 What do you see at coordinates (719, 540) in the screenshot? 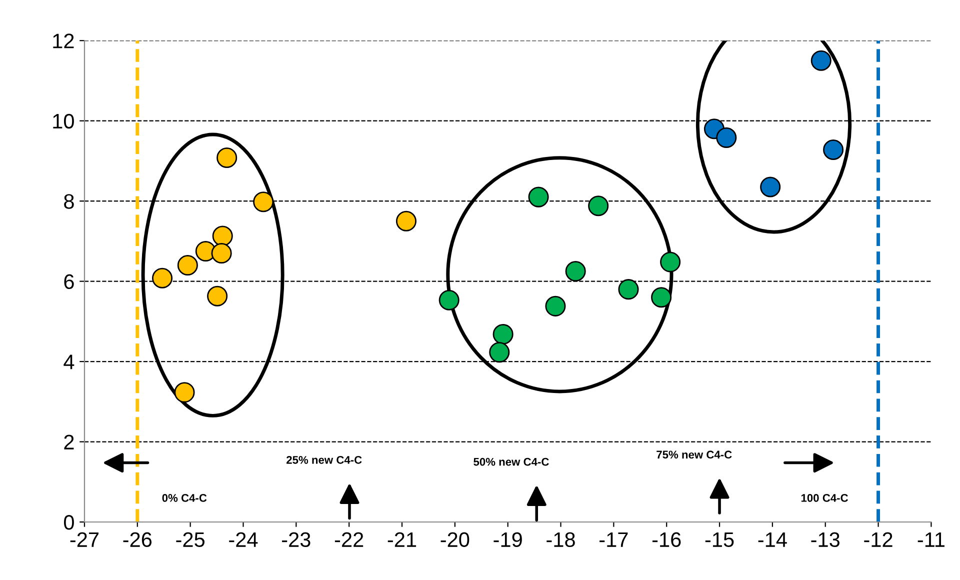
I see `x-tick-label: -15` at bounding box center [719, 540].